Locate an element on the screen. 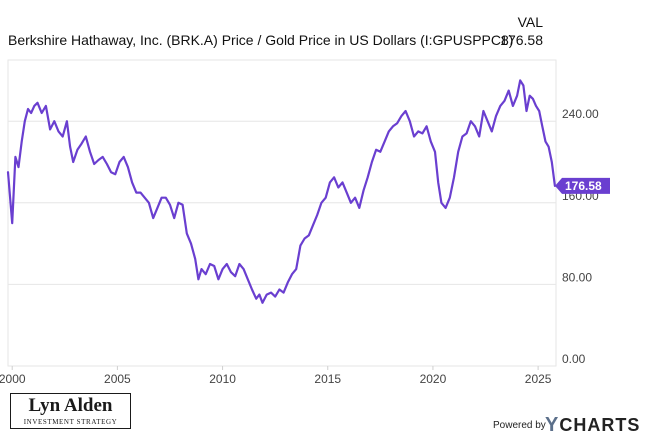 The image size is (650, 439). y-tick-label: 0.00 is located at coordinates (574, 359).